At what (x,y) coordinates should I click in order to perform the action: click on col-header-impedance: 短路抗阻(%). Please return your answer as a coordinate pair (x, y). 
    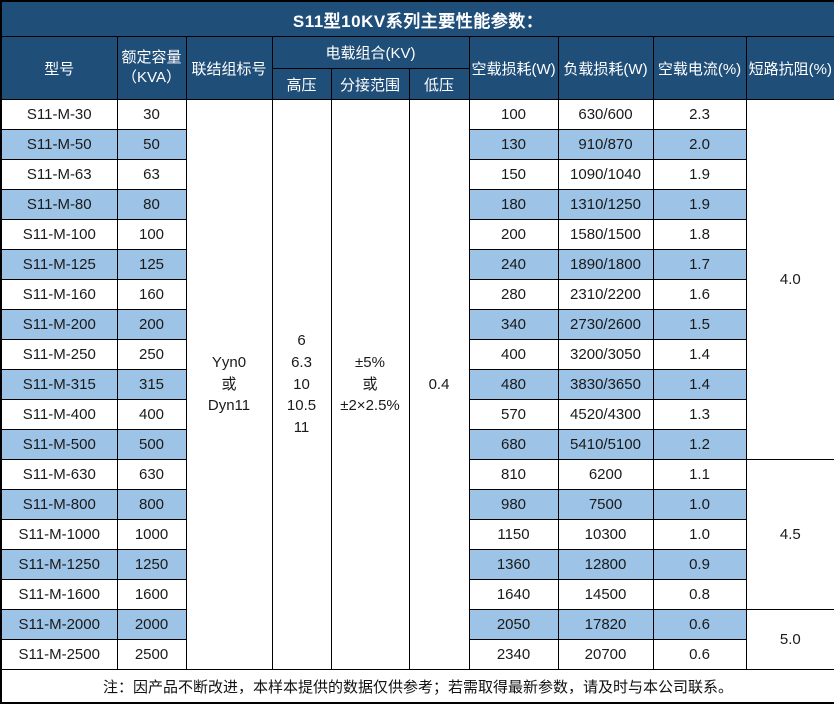
    Looking at the image, I should click on (789, 68).